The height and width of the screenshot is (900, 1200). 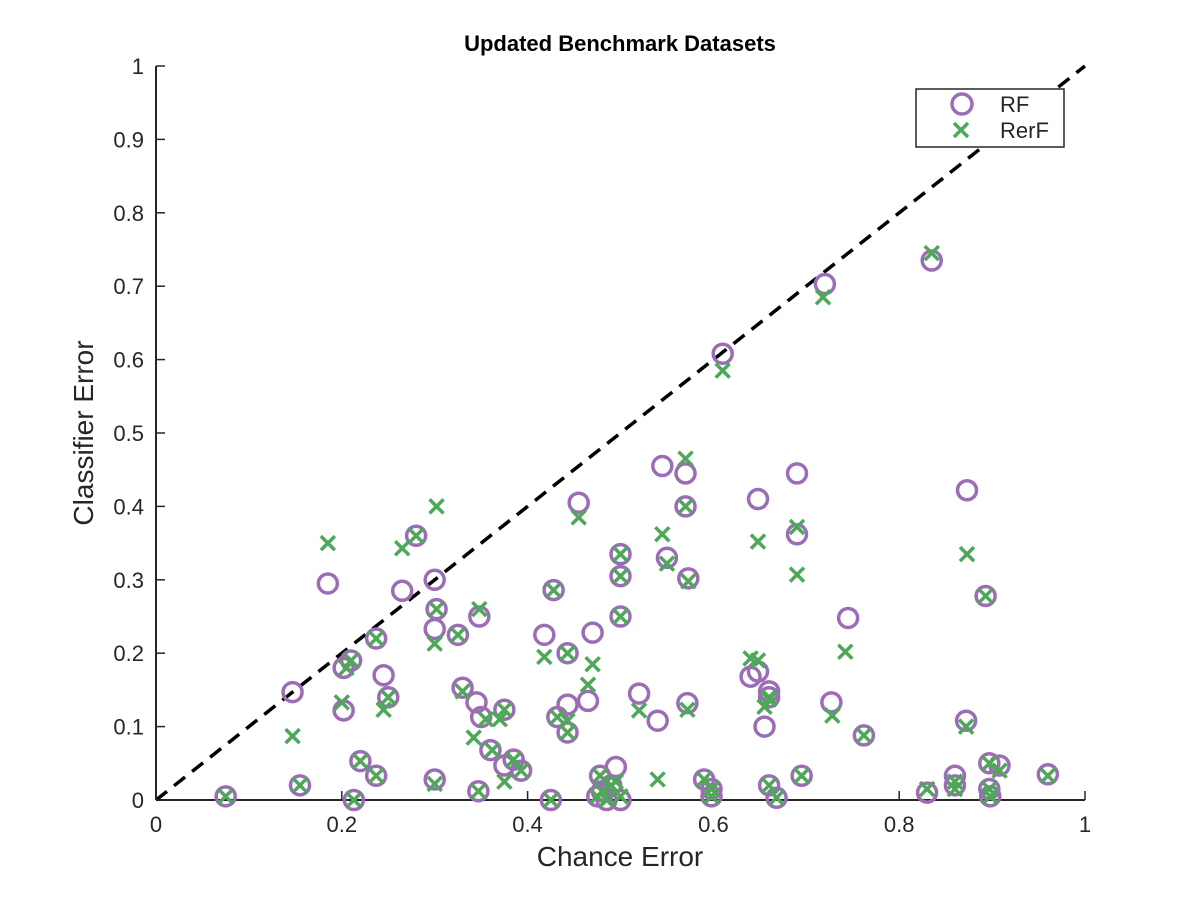 I want to click on legend-rf-marker, so click(x=962, y=104).